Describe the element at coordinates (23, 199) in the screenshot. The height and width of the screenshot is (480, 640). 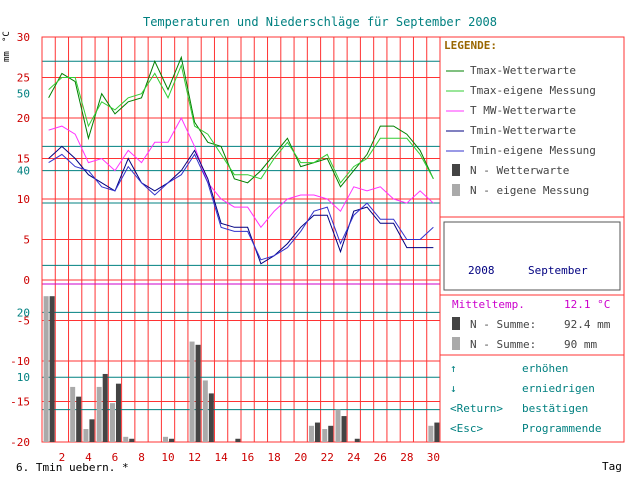
I see `temp-tick-label: 10` at that location.